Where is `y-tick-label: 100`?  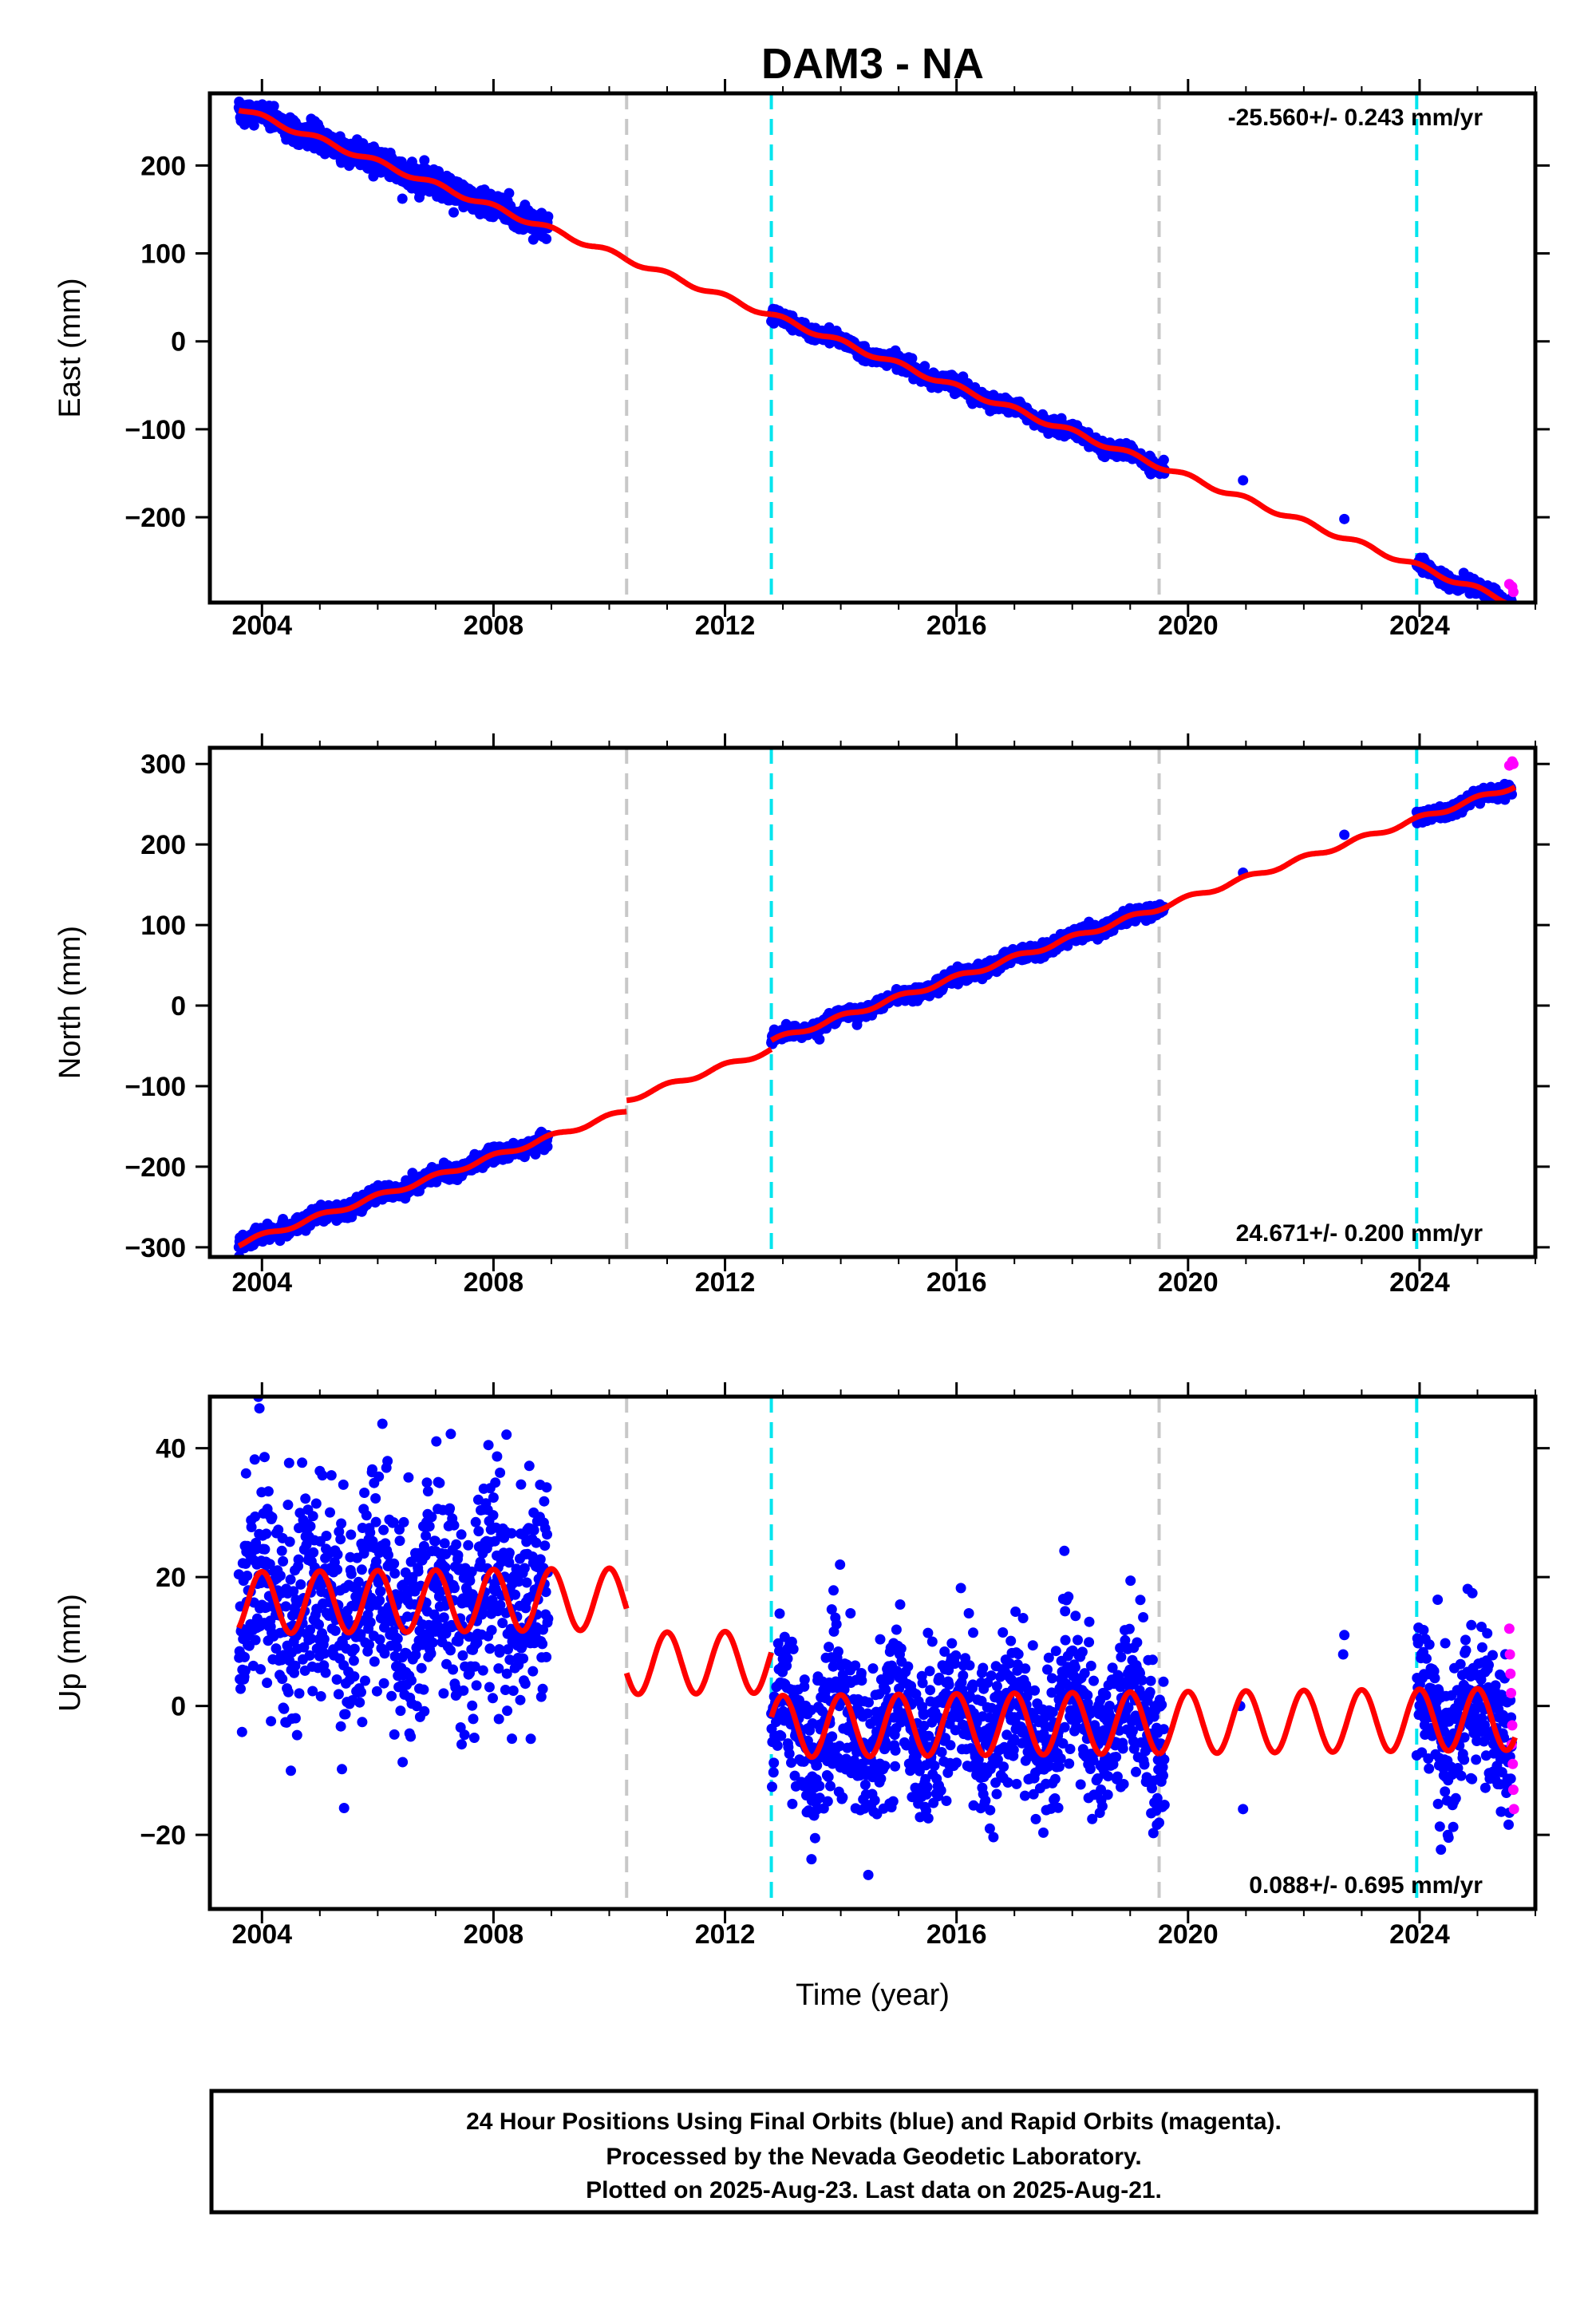
y-tick-label: 100 is located at coordinates (163, 254).